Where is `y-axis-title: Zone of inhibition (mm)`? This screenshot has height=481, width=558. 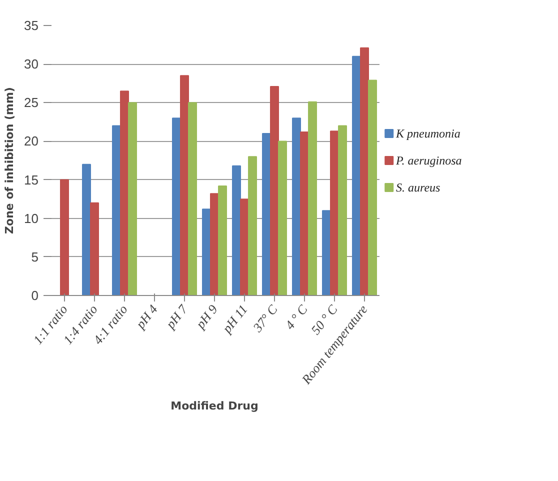 y-axis-title: Zone of inhibition (mm) is located at coordinates (9, 160).